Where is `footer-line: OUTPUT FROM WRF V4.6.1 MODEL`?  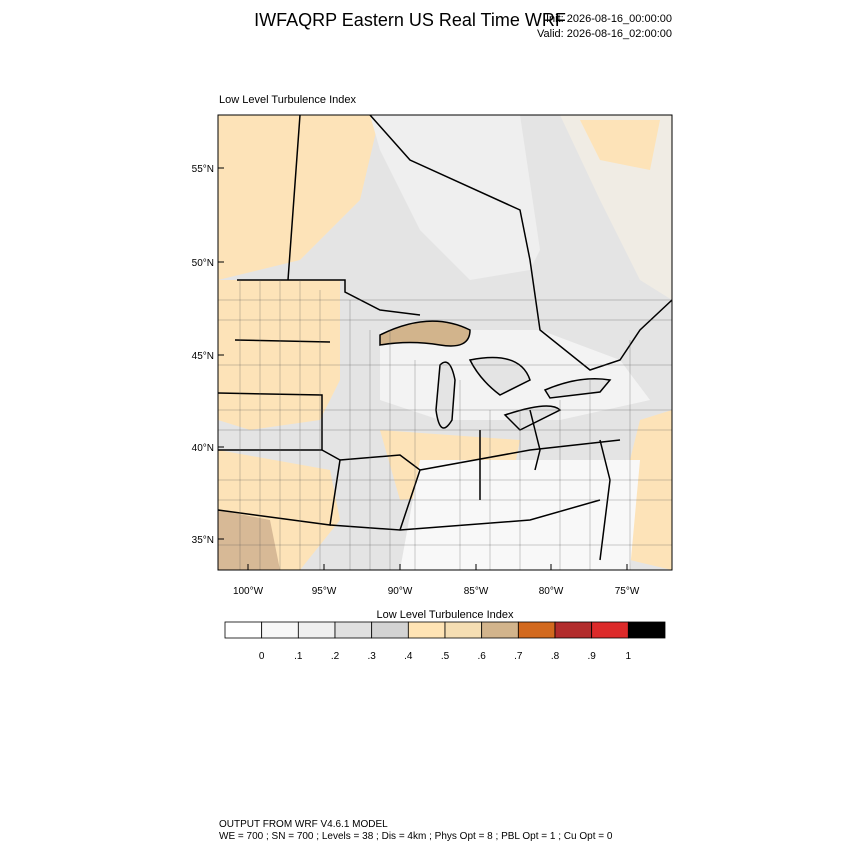 footer-line: OUTPUT FROM WRF V4.6.1 MODEL is located at coordinates (303, 824).